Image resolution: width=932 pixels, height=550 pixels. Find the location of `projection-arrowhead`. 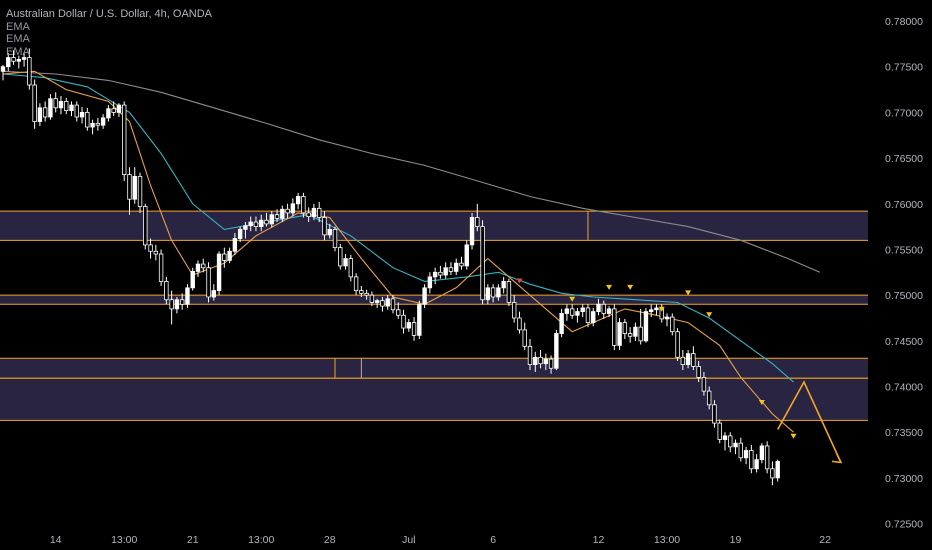

projection-arrowhead is located at coordinates (837, 459).